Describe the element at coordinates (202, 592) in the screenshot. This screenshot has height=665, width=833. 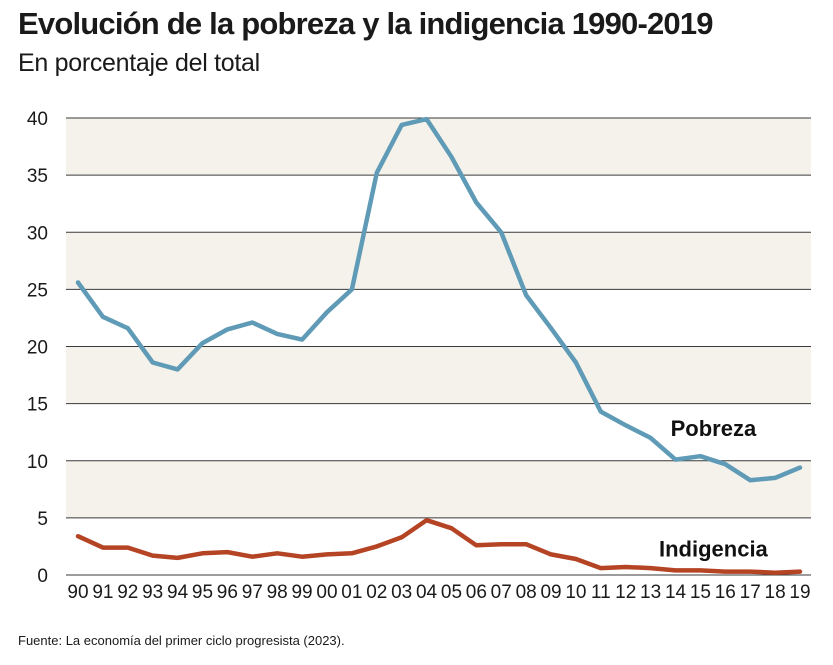
I see `x-tick-label-95: 95` at that location.